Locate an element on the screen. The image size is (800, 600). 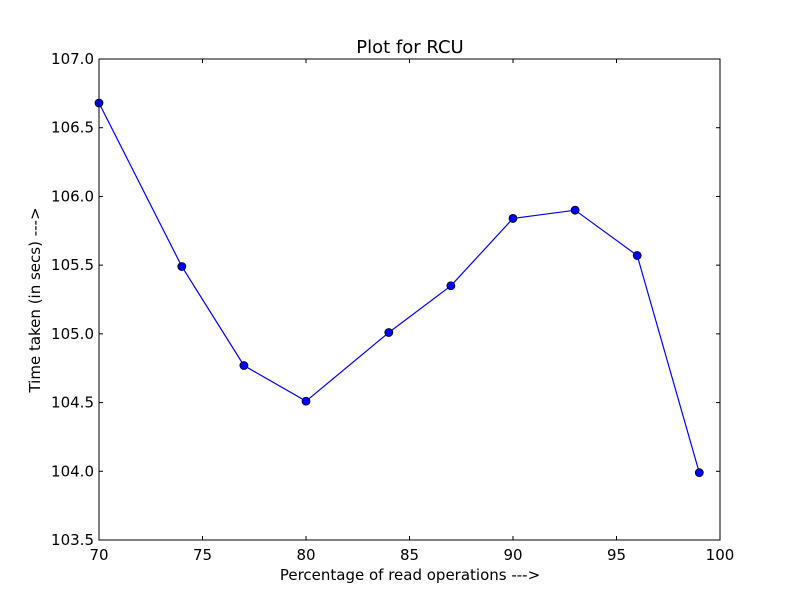
y-tick-label: 103.5 is located at coordinates (72, 540).